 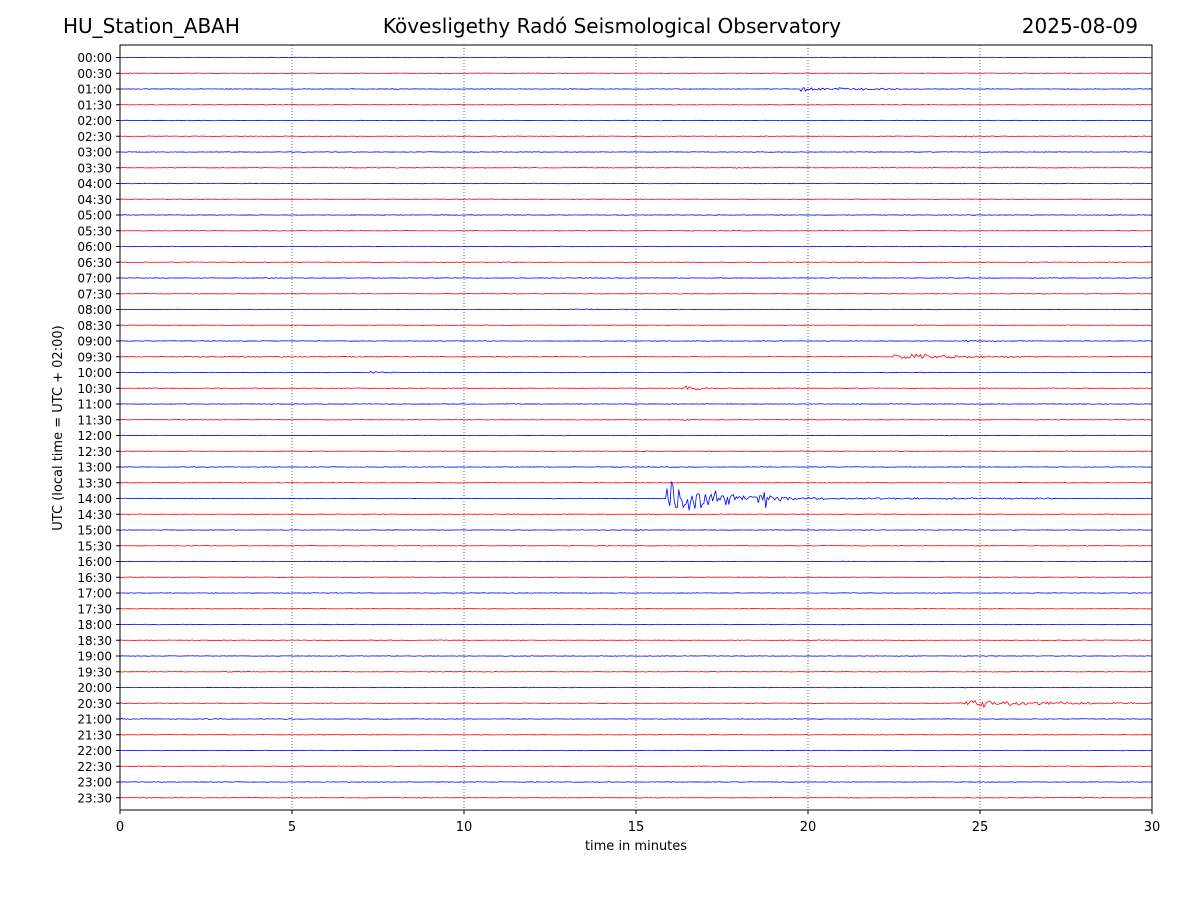 I want to click on y-tick-label: 12:30, so click(x=94, y=452).